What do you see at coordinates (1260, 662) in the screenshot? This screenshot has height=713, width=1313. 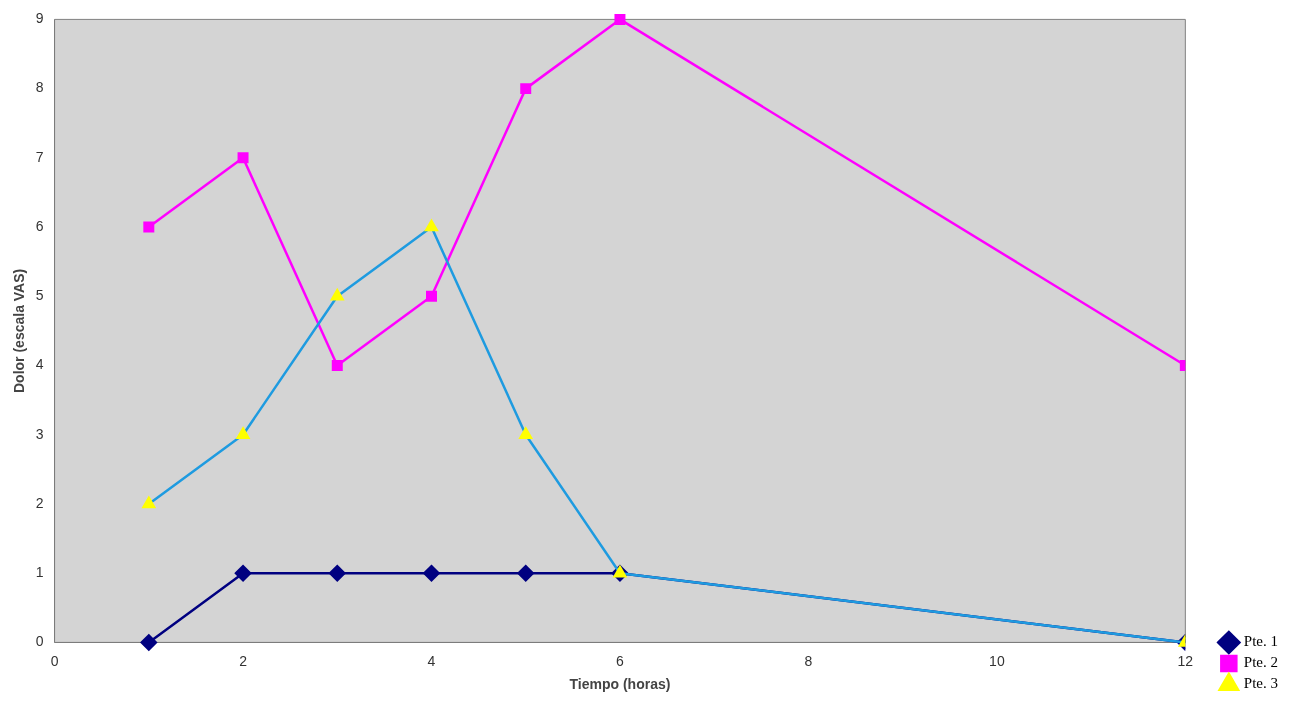 I see `legend-label: Pte. 2` at bounding box center [1260, 662].